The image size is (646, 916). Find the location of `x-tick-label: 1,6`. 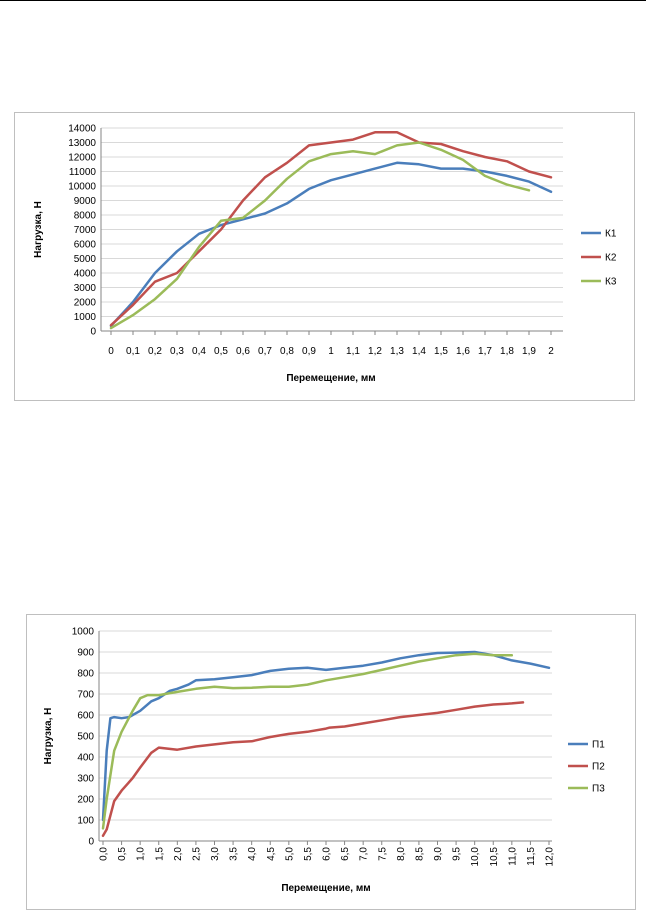

x-tick-label: 1,6 is located at coordinates (463, 351).